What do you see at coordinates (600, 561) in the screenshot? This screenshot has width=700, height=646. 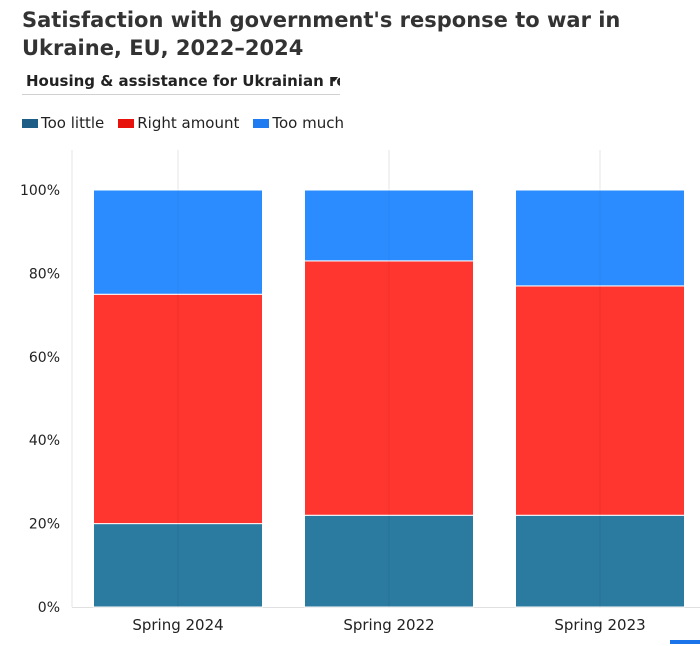 I see `bar-too-little-spring-2023` at bounding box center [600, 561].